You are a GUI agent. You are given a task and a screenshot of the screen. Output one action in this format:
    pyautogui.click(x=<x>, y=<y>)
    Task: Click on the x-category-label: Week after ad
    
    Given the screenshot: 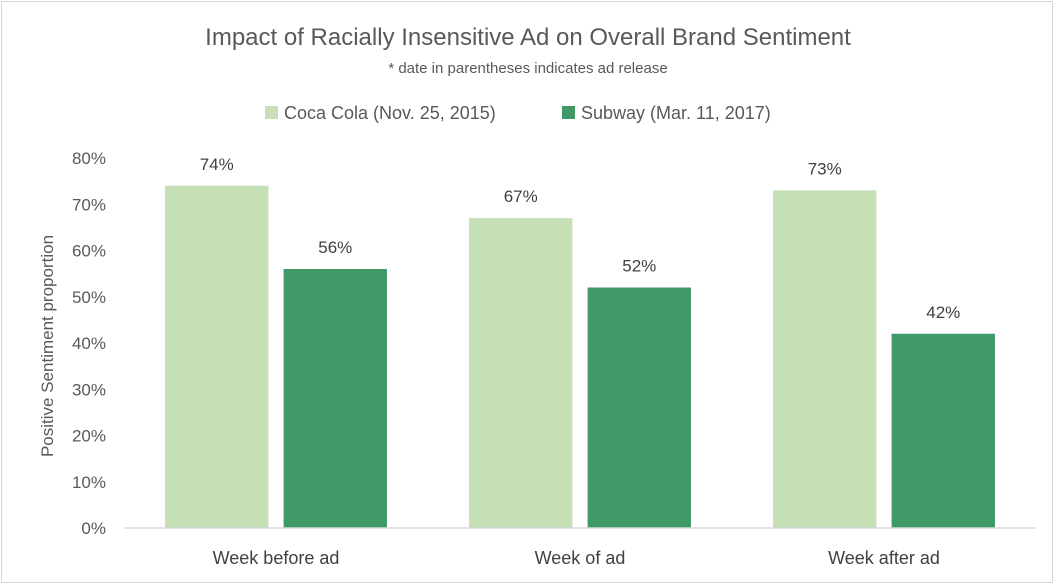 What is the action you would take?
    pyautogui.click(x=884, y=558)
    